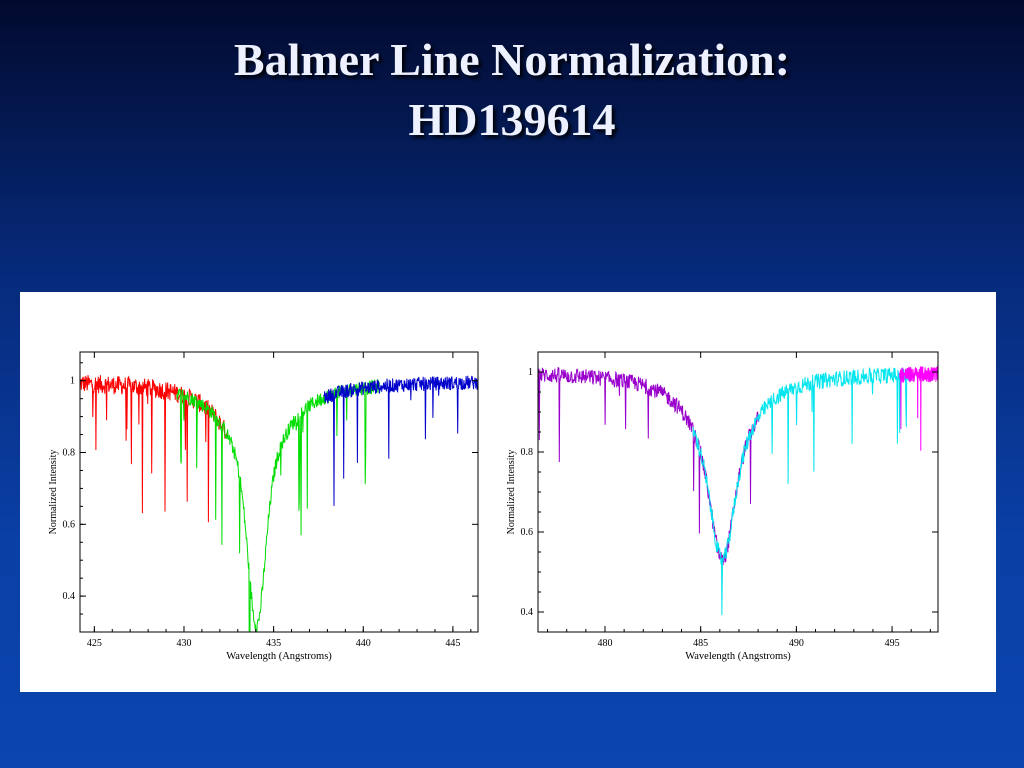 Image resolution: width=1024 pixels, height=768 pixels. Describe the element at coordinates (363, 643) in the screenshot. I see `x-tick-label: 440` at that location.